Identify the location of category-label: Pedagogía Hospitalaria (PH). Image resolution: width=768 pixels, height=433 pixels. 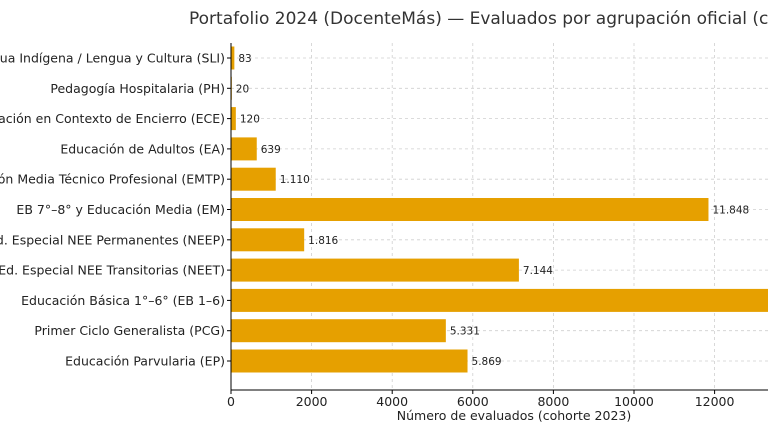
(137, 88).